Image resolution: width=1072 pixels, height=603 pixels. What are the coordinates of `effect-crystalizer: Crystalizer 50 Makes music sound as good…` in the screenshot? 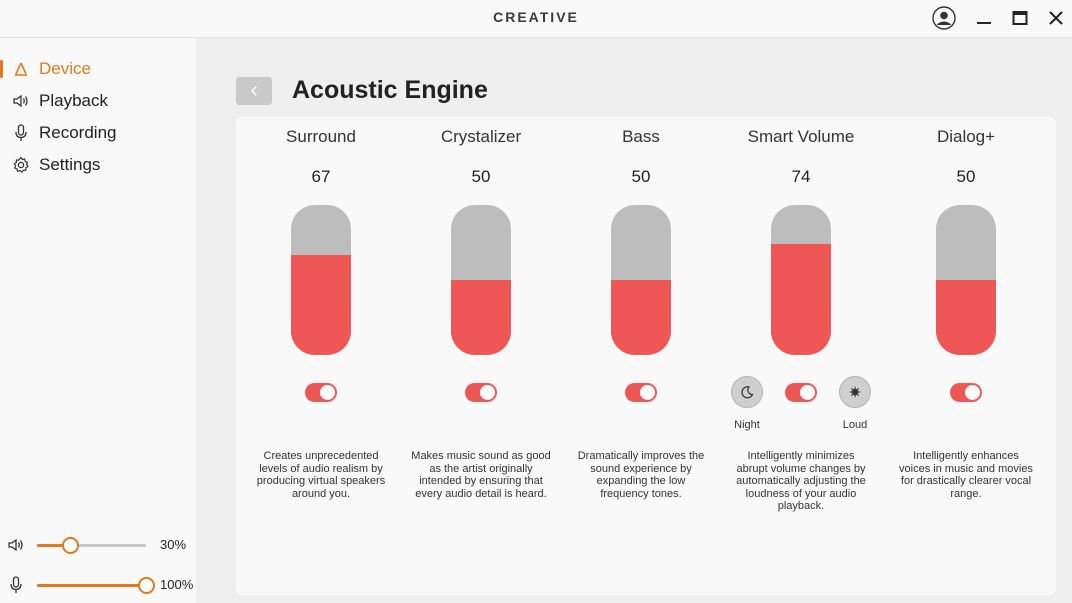 It's located at (481, 356).